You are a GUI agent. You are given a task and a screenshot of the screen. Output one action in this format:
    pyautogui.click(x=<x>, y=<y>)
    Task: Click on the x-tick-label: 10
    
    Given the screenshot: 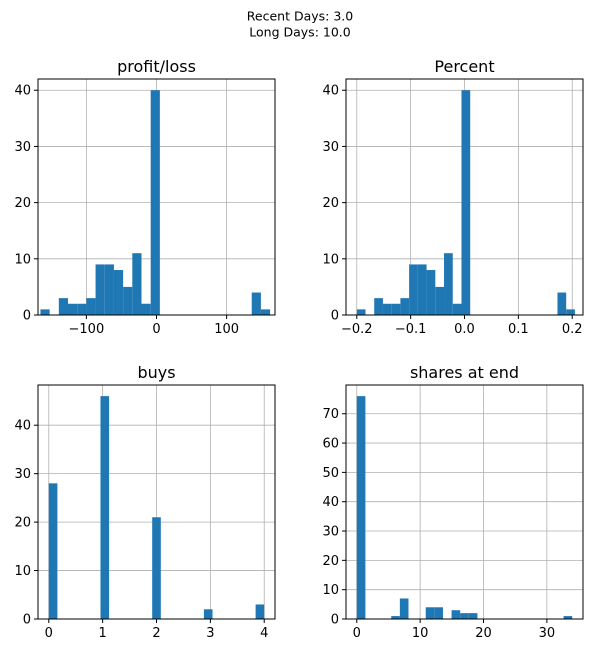 What is the action you would take?
    pyautogui.click(x=420, y=633)
    